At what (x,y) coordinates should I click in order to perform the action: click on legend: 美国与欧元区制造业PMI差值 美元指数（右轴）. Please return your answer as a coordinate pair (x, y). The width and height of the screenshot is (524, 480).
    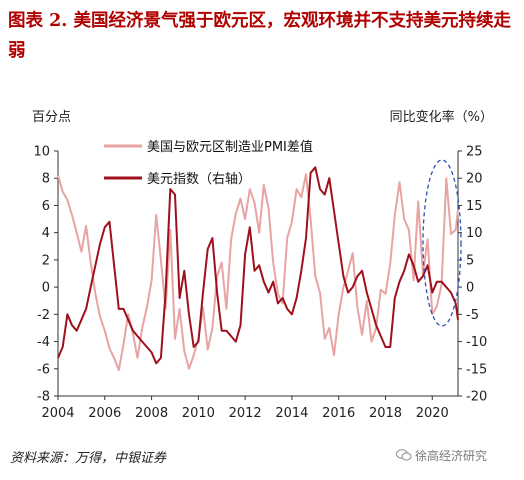
    Looking at the image, I should click on (208, 163).